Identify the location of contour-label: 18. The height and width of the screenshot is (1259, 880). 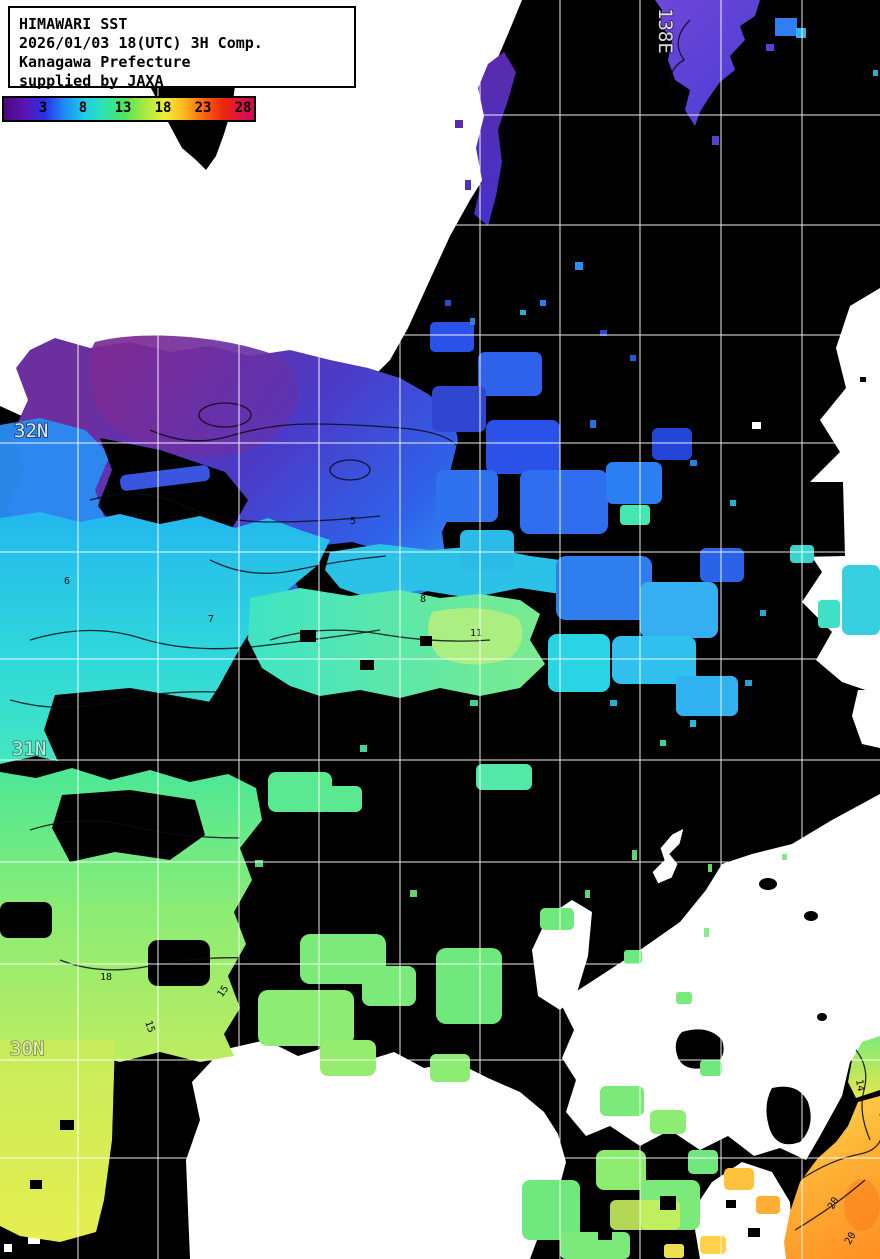
(106, 977).